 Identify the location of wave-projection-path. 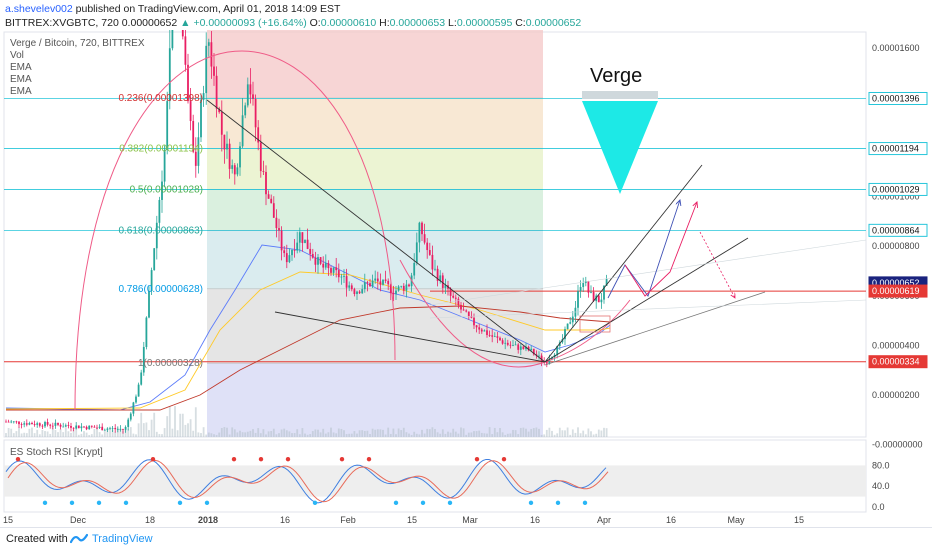
(643, 249).